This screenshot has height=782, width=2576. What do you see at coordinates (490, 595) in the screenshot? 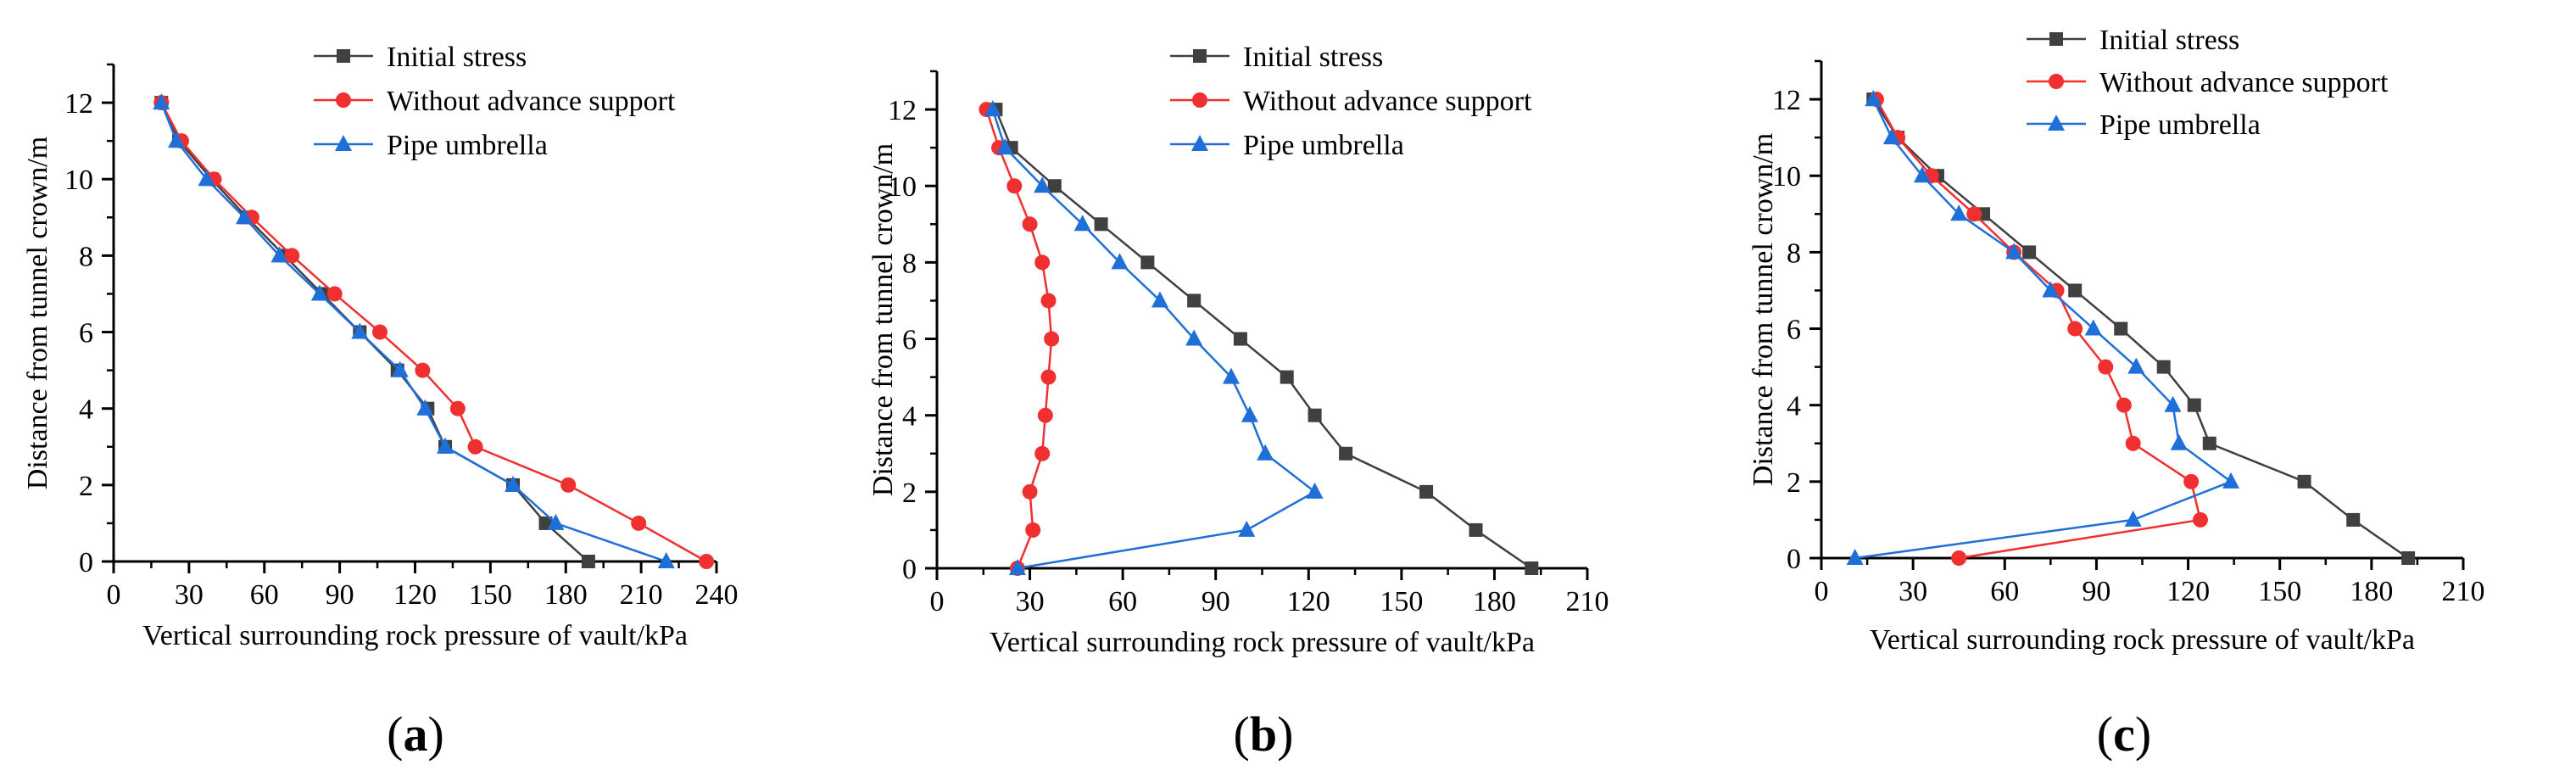
I see `x-tick-label: 150` at bounding box center [490, 595].